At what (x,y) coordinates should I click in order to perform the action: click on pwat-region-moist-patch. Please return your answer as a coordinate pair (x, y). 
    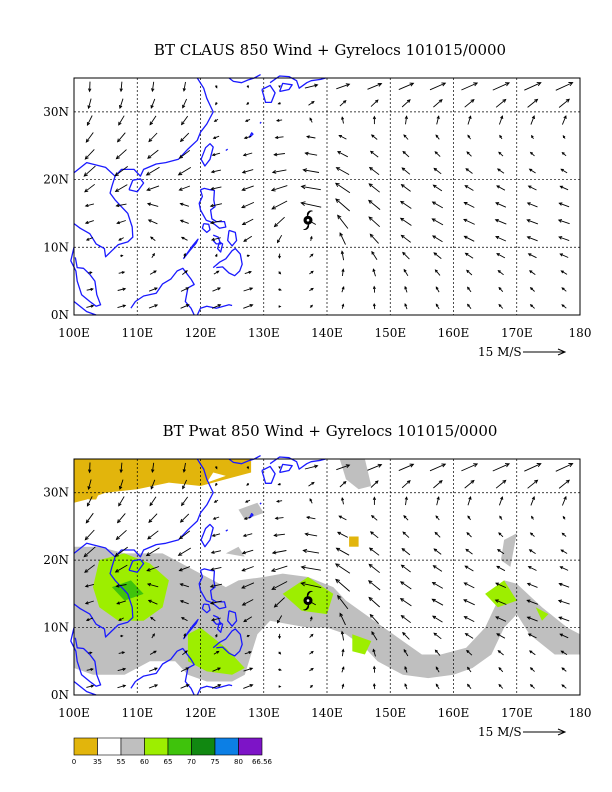
    Looking at the image, I should click on (216, 477).